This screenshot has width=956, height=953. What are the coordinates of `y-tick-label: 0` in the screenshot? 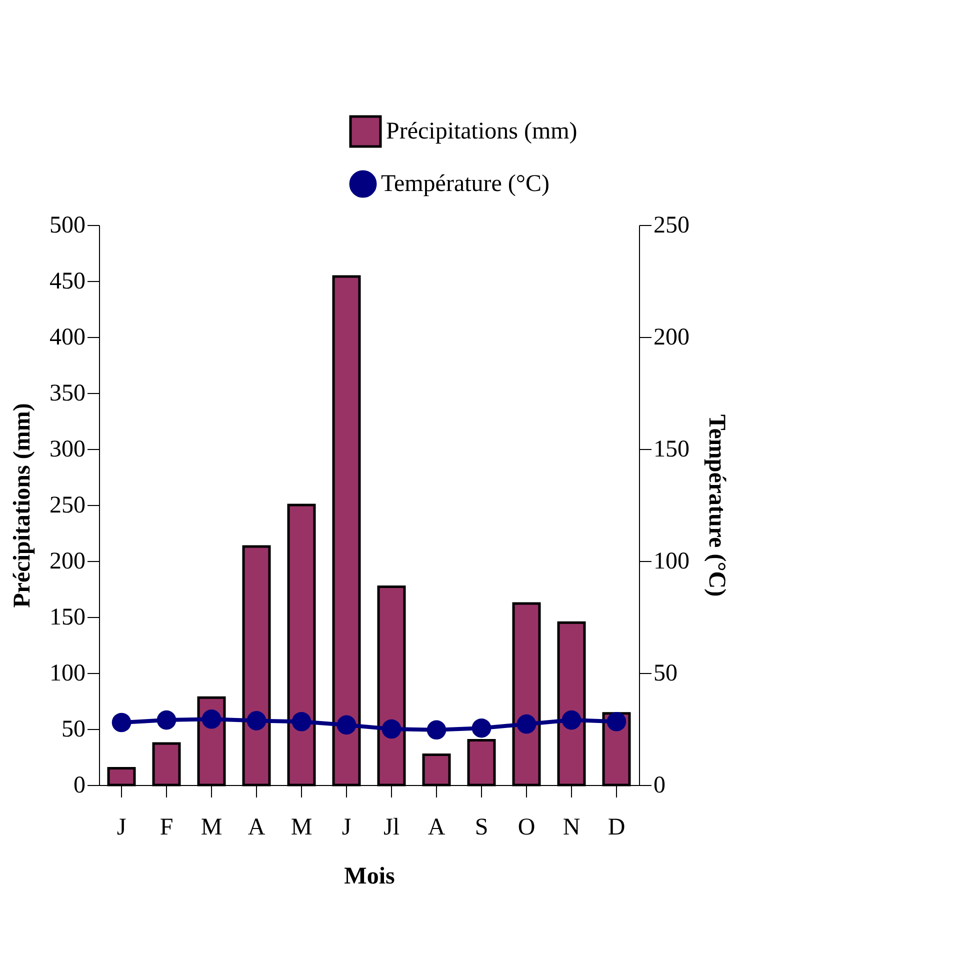 It's located at (80, 785).